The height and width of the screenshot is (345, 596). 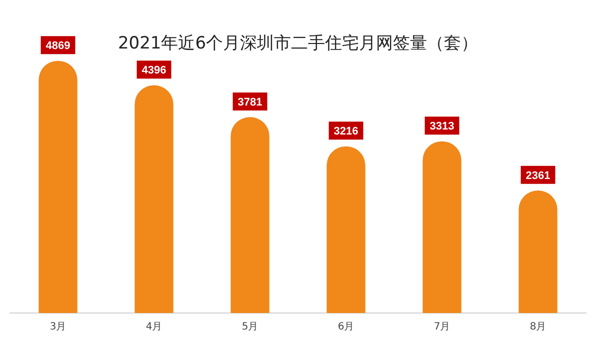 What do you see at coordinates (346, 132) in the screenshot?
I see `data-label: 3216` at bounding box center [346, 132].